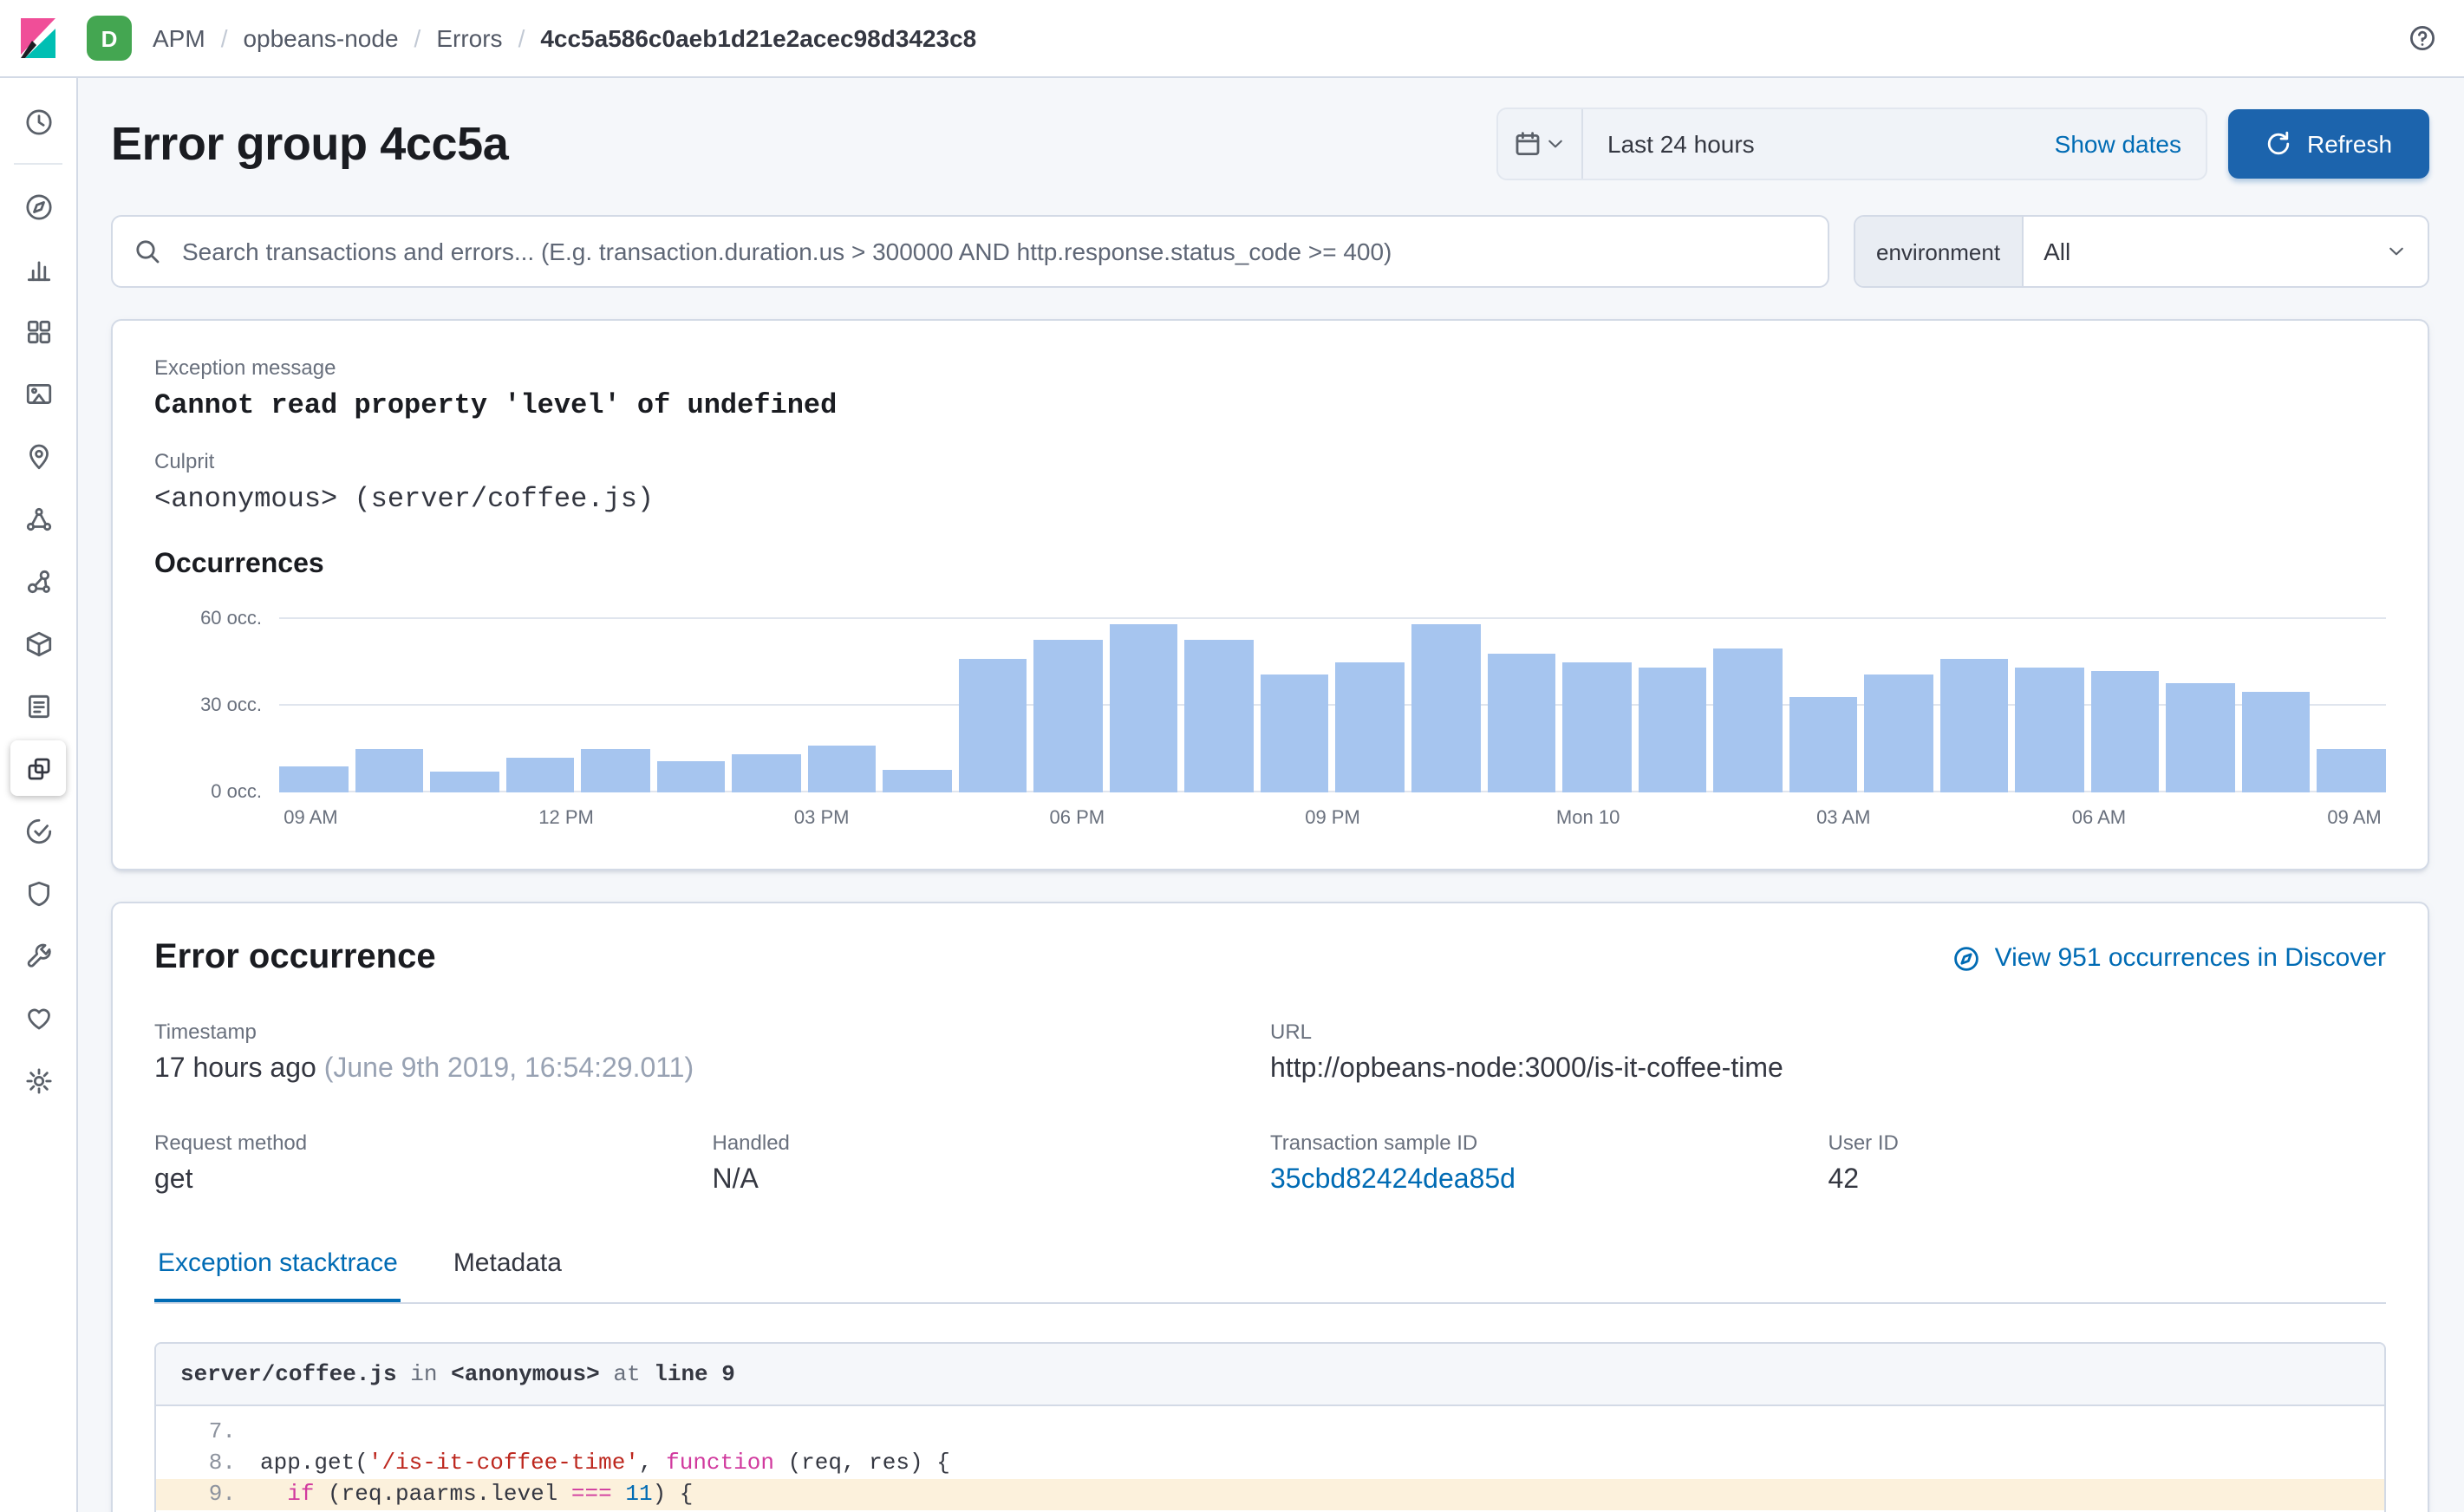 The width and height of the screenshot is (2464, 1512). Describe the element at coordinates (38, 581) in the screenshot. I see `graph-icon` at that location.